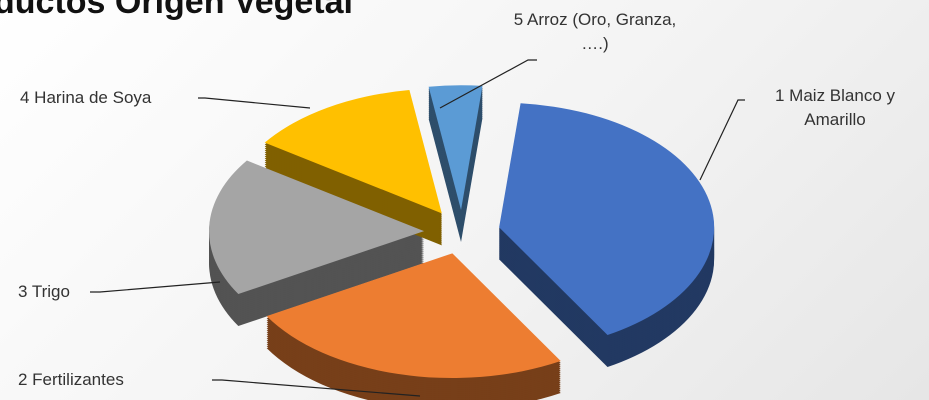 This screenshot has height=400, width=929. What do you see at coordinates (71, 379) in the screenshot?
I see `slice-label: 2 Fertilizantes` at bounding box center [71, 379].